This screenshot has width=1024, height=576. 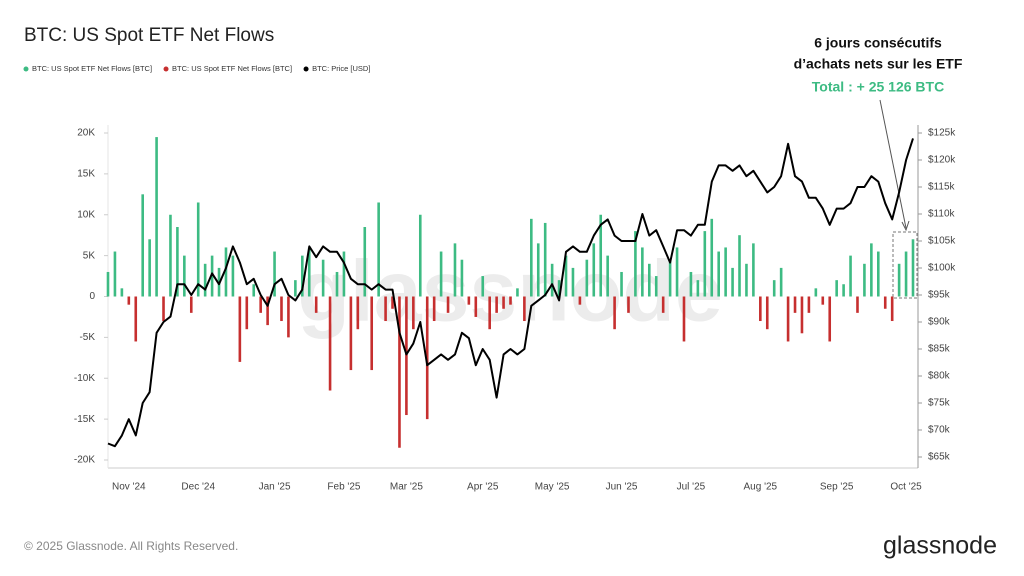 I want to click on y2-tick-label: $95k, so click(x=939, y=295).